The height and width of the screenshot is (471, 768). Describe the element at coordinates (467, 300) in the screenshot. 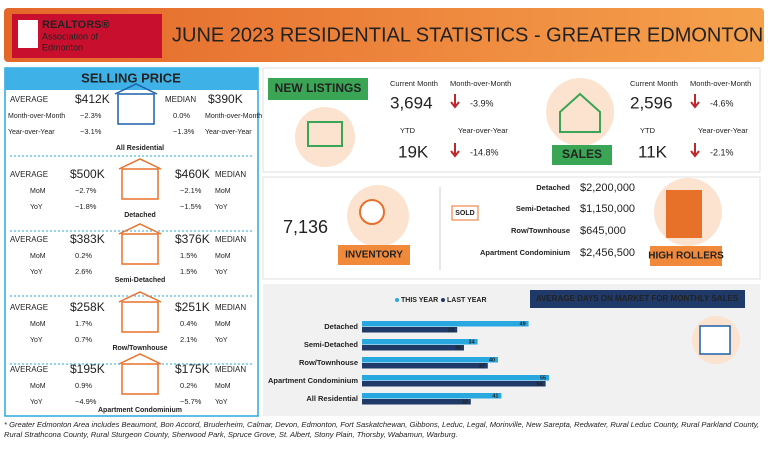

I see `legend-label: LAST YEAR` at that location.